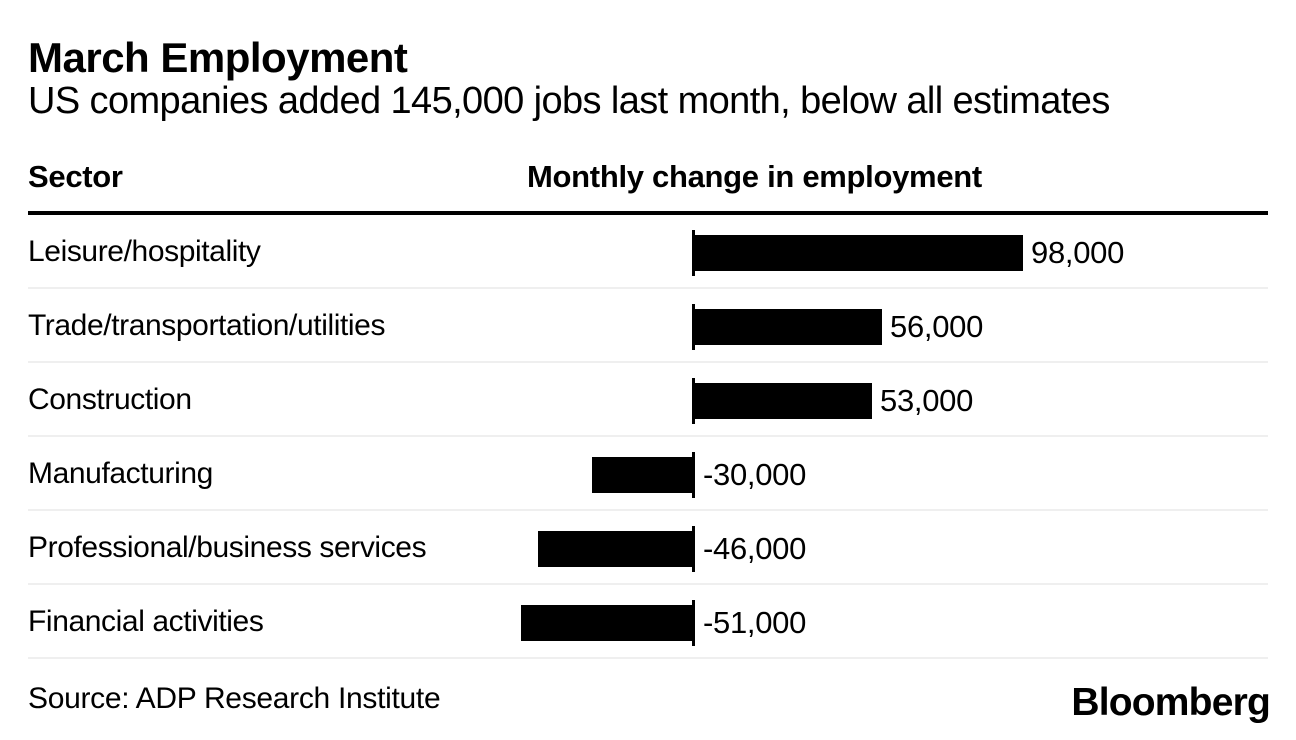 This screenshot has width=1296, height=740. Describe the element at coordinates (120, 473) in the screenshot. I see `sector-label: Manufacturing` at that location.